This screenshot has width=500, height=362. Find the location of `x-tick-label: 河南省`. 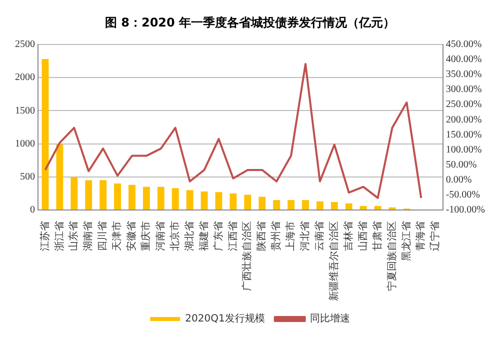

x-tick-label: 河南省 is located at coordinates (160, 236).